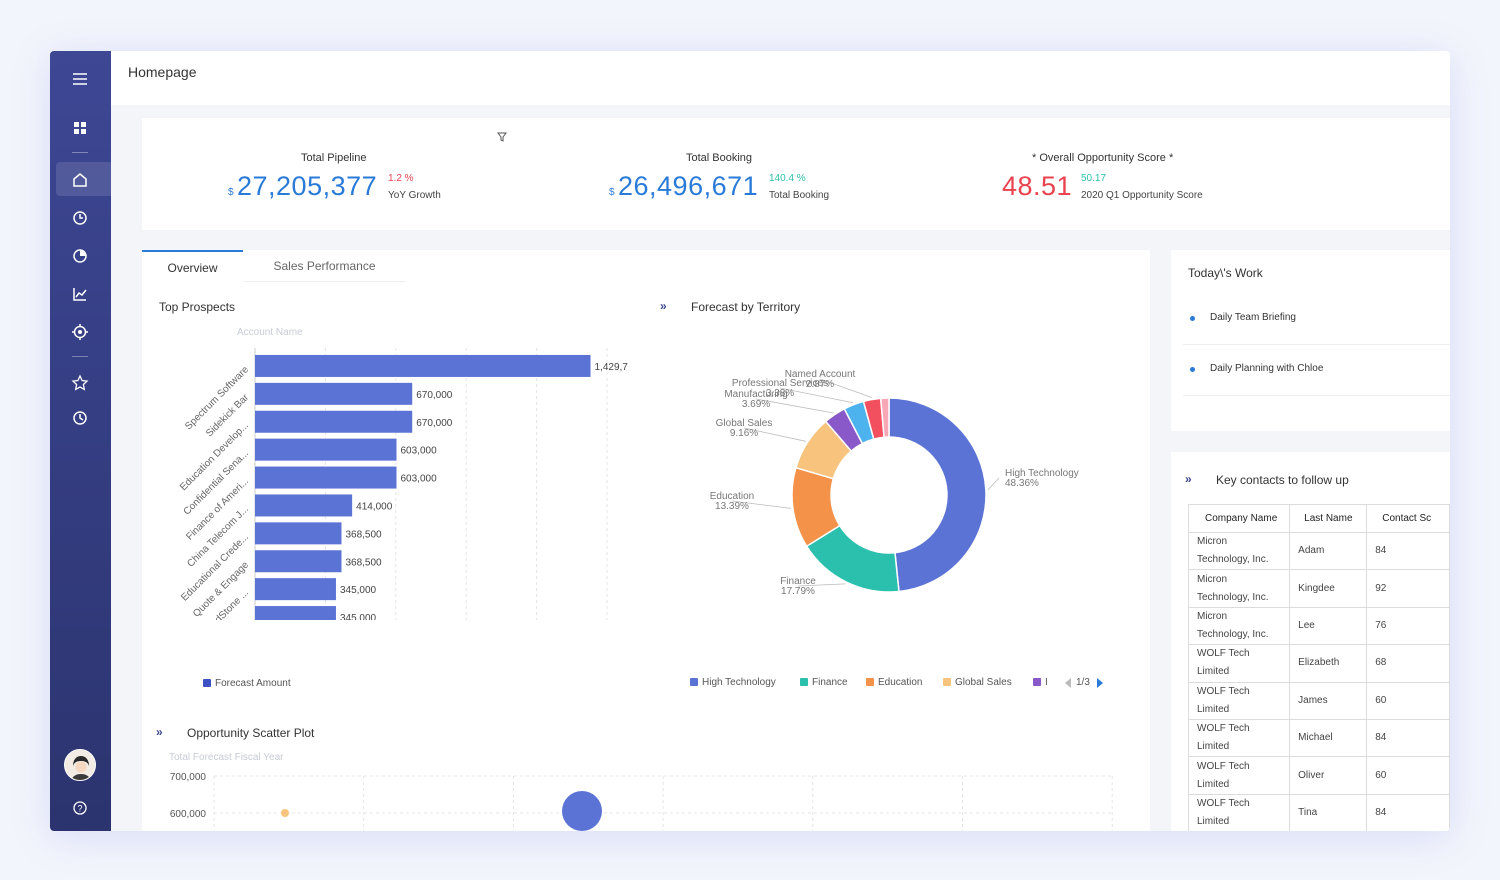  What do you see at coordinates (1328, 775) in the screenshot?
I see `cell-last-name: Oliver` at bounding box center [1328, 775].